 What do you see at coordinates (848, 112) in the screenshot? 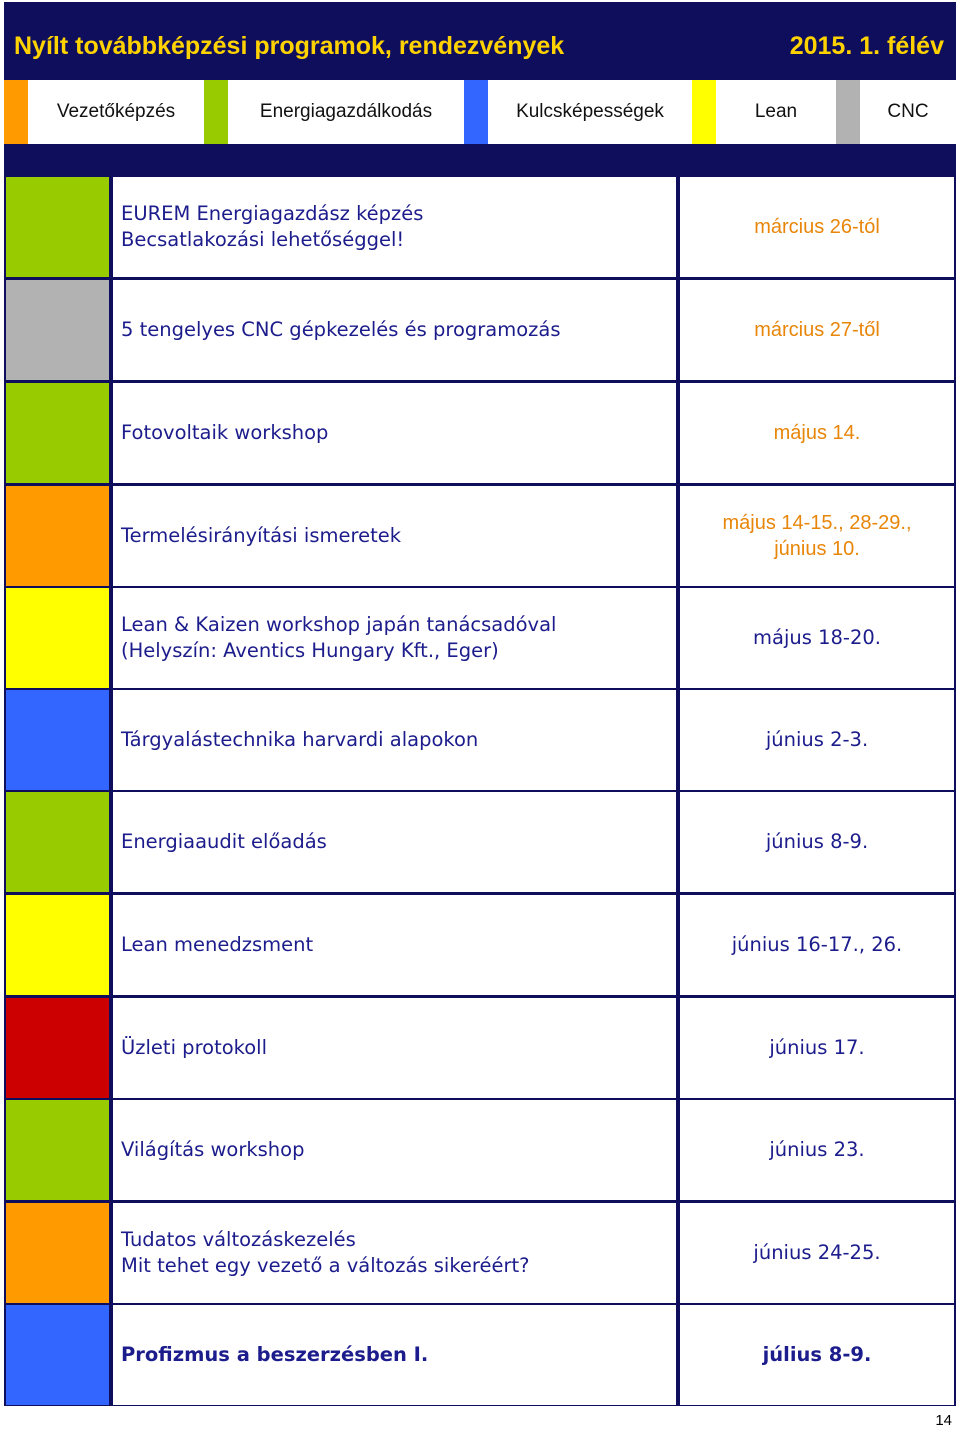
I see `legend-swatch-gray` at bounding box center [848, 112].